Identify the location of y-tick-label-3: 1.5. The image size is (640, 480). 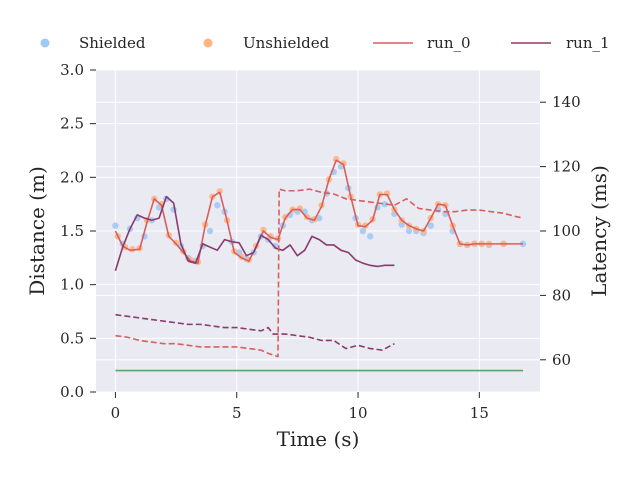
(72, 231).